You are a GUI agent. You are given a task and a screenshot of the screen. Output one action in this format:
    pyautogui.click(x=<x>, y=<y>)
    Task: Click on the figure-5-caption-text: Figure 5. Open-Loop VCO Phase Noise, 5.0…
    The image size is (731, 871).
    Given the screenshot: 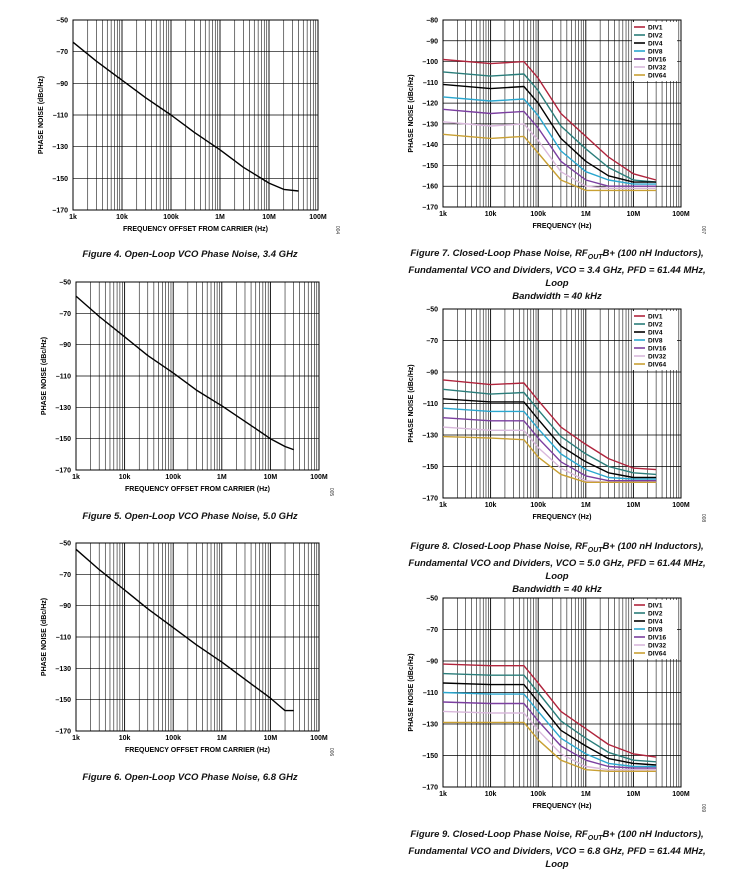 What is the action you would take?
    pyautogui.click(x=190, y=516)
    